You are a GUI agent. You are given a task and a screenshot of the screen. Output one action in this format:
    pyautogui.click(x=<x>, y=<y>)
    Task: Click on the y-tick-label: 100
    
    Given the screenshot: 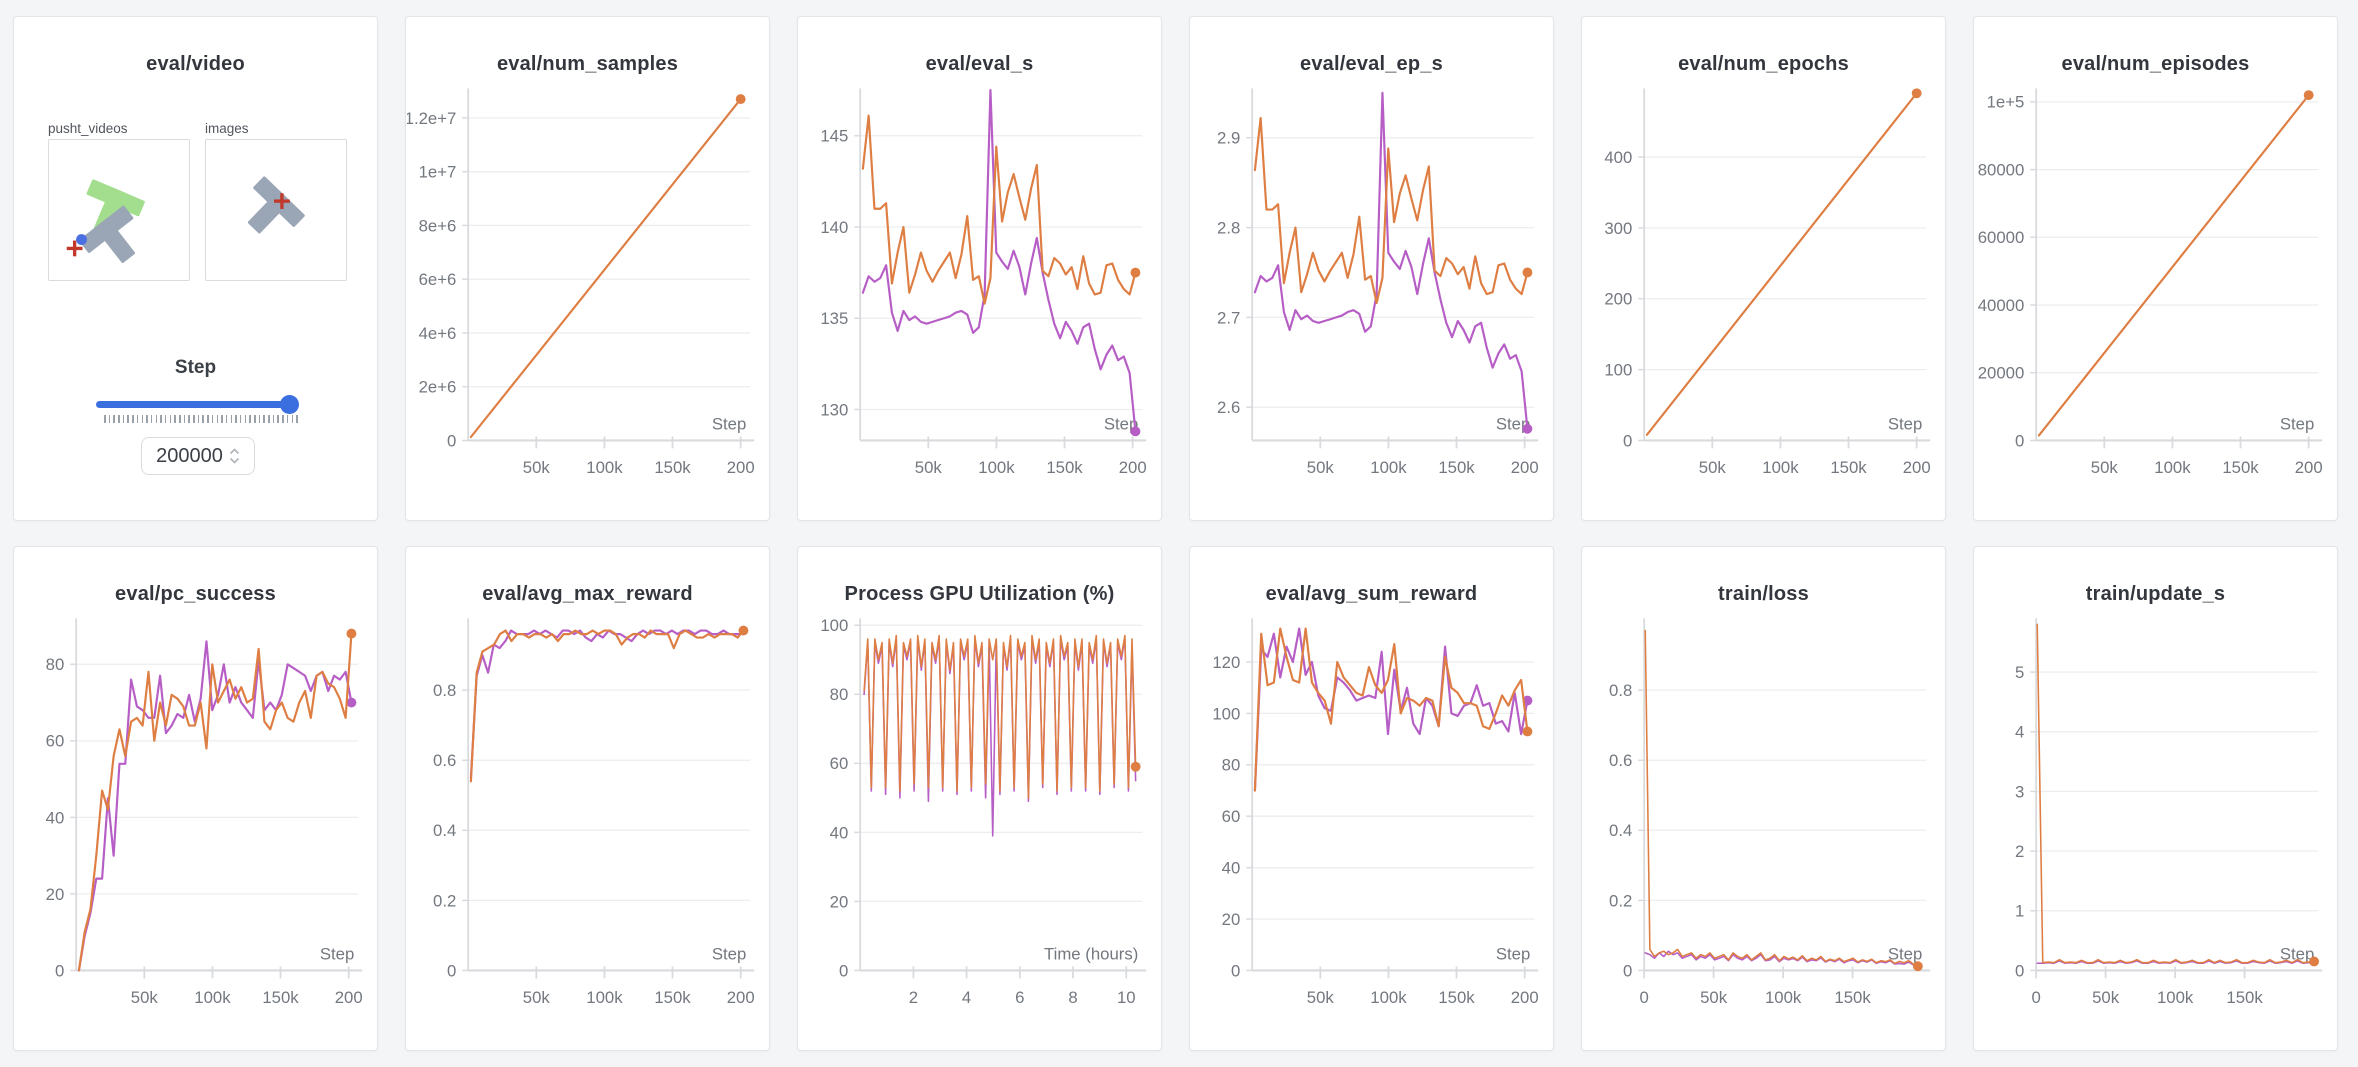 What is the action you would take?
    pyautogui.click(x=1226, y=713)
    